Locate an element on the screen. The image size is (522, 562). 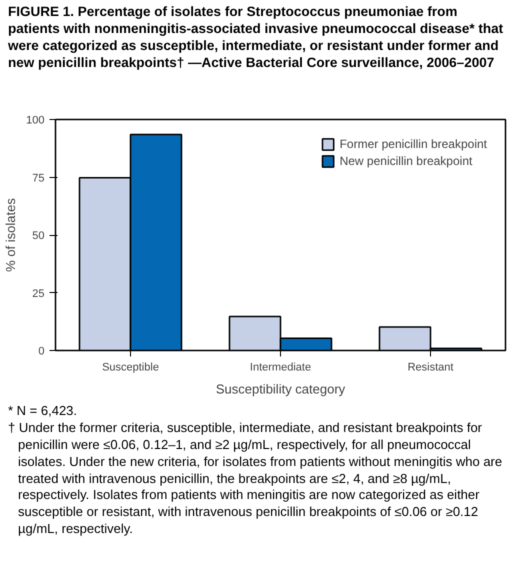
chart-title: FIGURE 1. Percentage of isolates for Streptococcus pneumoniae from patients with nonmeningitis-associated invasive pneumococcal disease* that were categorized as susceptible, intermediate, or resistant under former and new penicillin breakpoints† —Active Bacterial Core surveillance, 2006–2007 is located at coordinates (256, 38).